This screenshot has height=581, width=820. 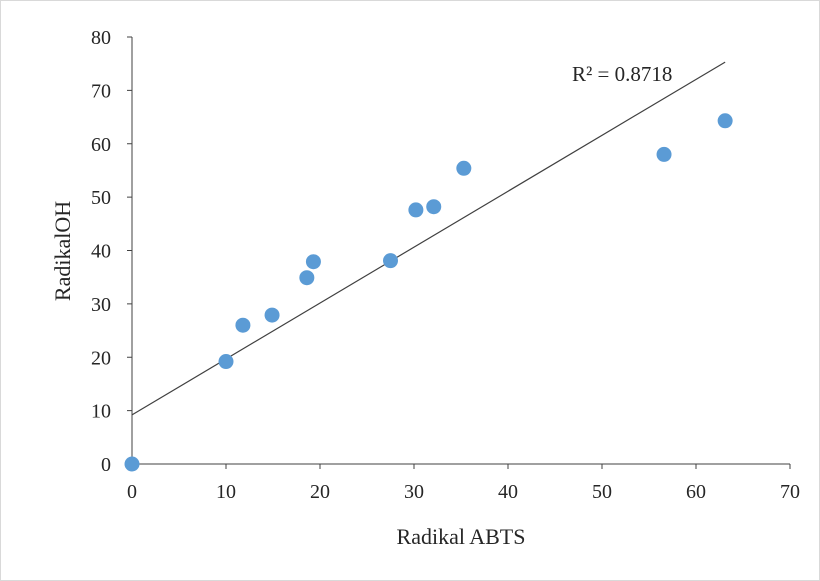 What do you see at coordinates (101, 305) in the screenshot?
I see `y-tick-label: 30` at bounding box center [101, 305].